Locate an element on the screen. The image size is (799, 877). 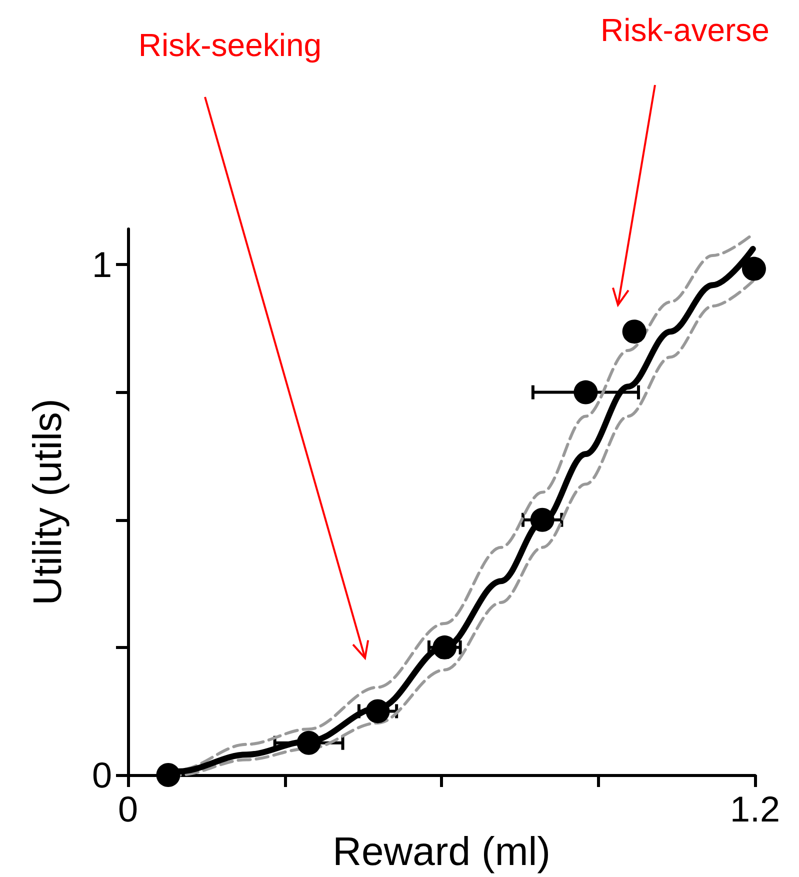
text: Risk-seeking is located at coordinates (230, 45).